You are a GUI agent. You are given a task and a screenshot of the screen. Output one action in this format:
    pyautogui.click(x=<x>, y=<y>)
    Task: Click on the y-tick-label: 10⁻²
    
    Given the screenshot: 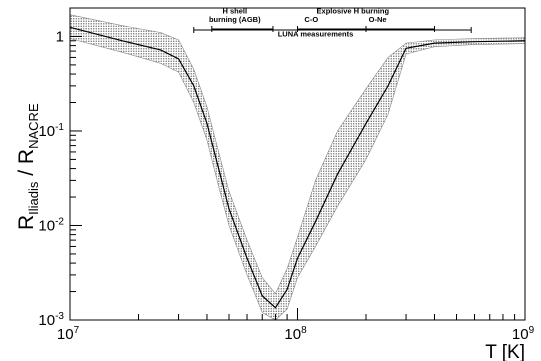 What is the action you would take?
    pyautogui.click(x=51, y=225)
    